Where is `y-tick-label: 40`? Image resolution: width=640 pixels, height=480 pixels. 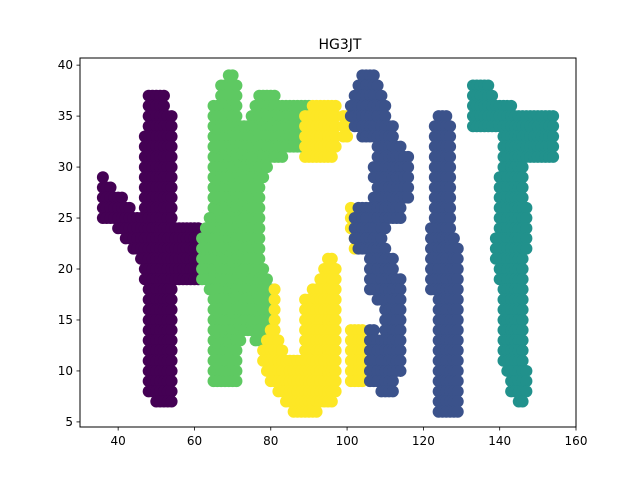 y-tick-label: 40 is located at coordinates (65, 65).